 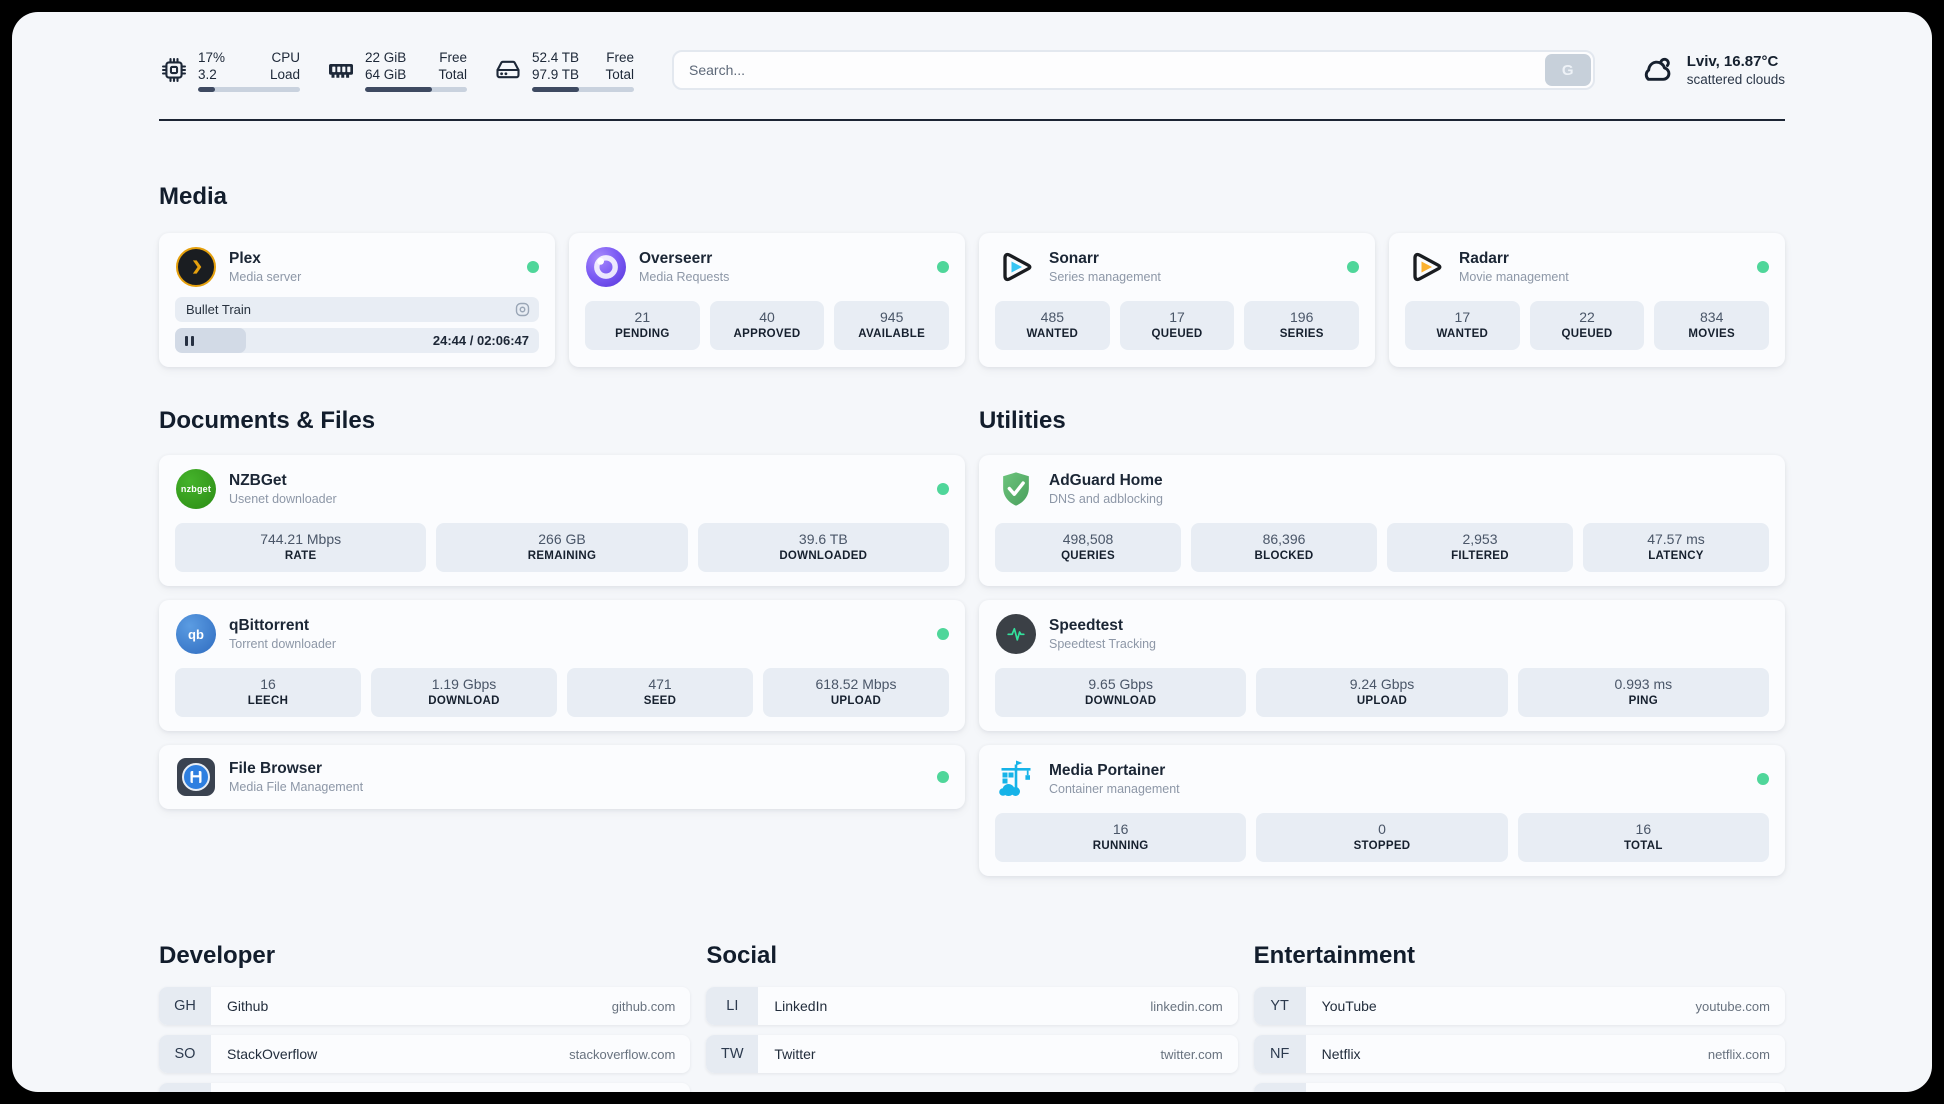 What do you see at coordinates (185, 1006) in the screenshot?
I see `bookmark-abbr: GH` at bounding box center [185, 1006].